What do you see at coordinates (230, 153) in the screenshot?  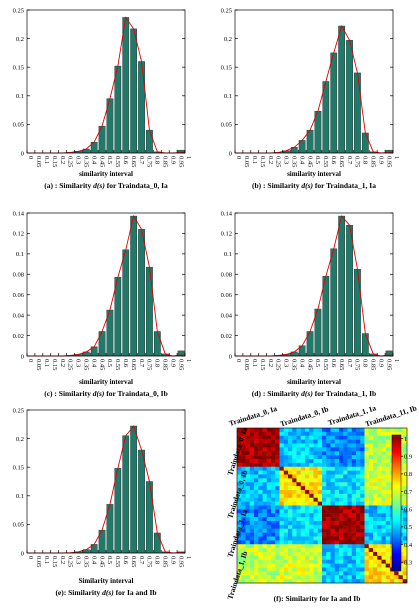 I see `y-tick-label: 0` at bounding box center [230, 153].